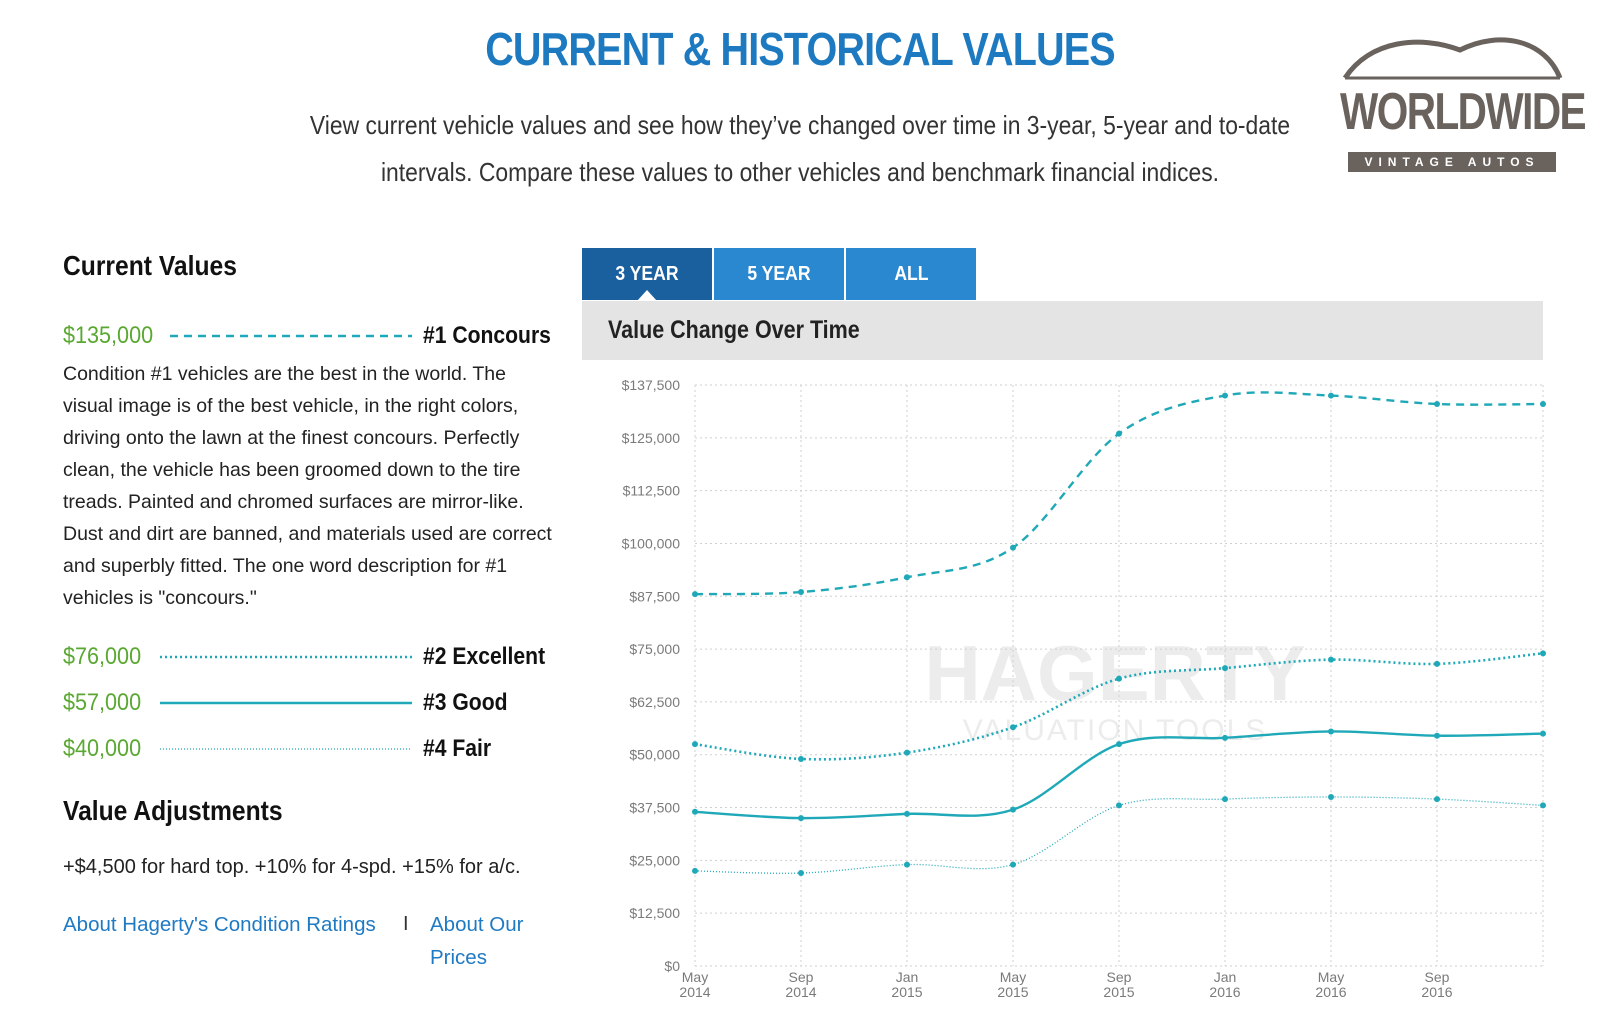  I want to click on tab: ALL, so click(911, 274).